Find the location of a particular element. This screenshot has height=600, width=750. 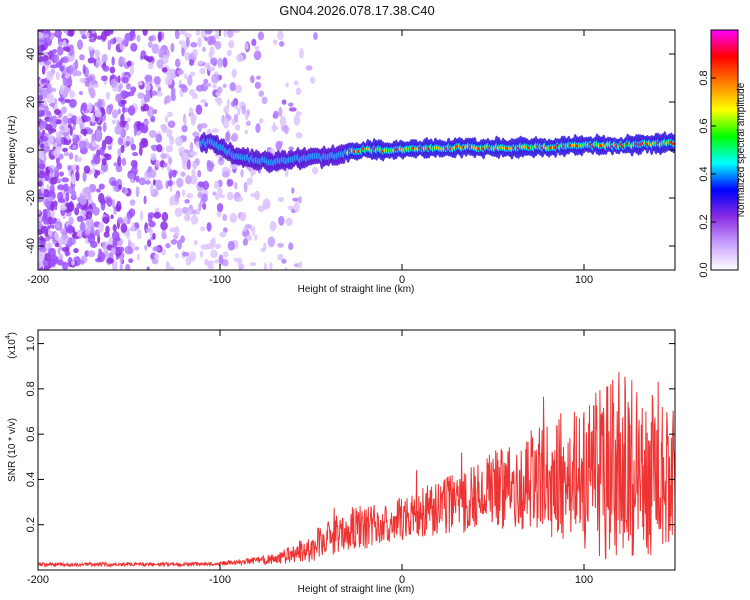

snr-x-axis-label: Height of straight line (km) is located at coordinates (356, 589).